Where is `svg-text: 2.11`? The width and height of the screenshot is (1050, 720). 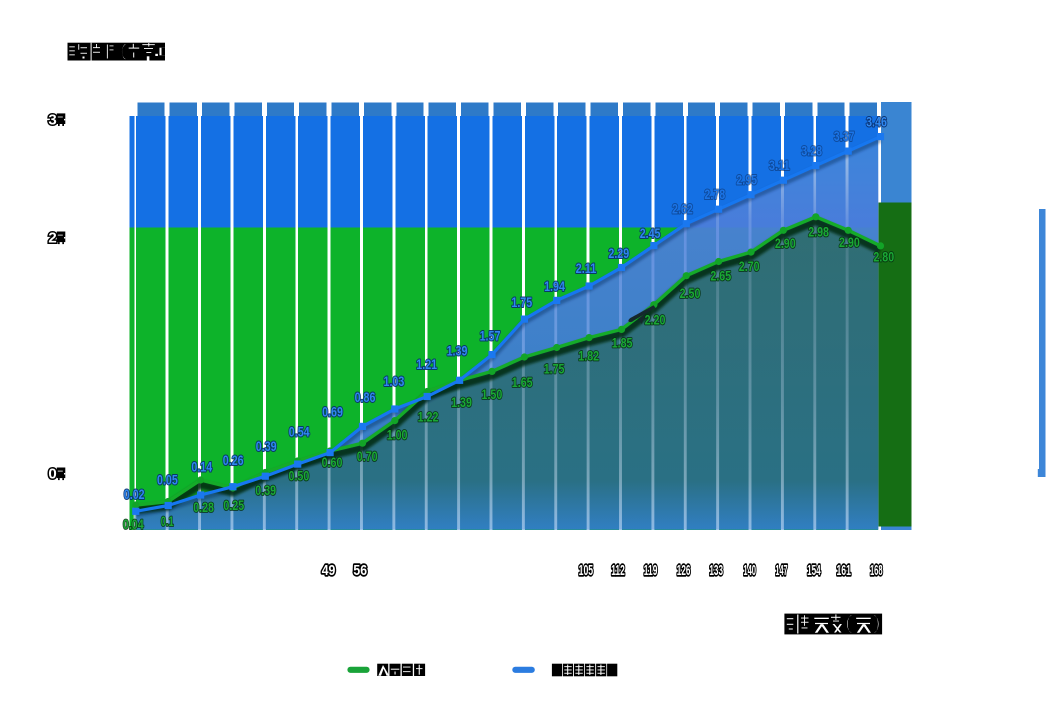 svg-text: 2.11 is located at coordinates (586, 268).